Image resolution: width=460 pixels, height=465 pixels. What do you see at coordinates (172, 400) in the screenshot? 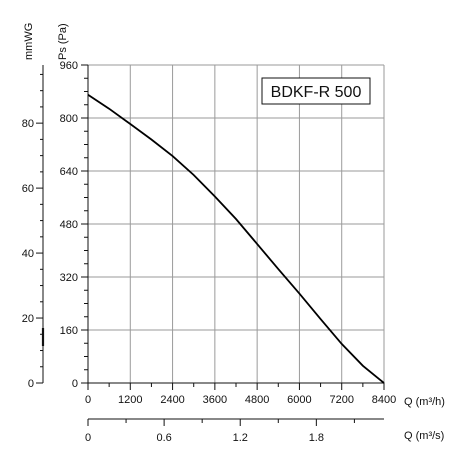
I see `flow-m3h-tick-label: 2400` at bounding box center [172, 400].